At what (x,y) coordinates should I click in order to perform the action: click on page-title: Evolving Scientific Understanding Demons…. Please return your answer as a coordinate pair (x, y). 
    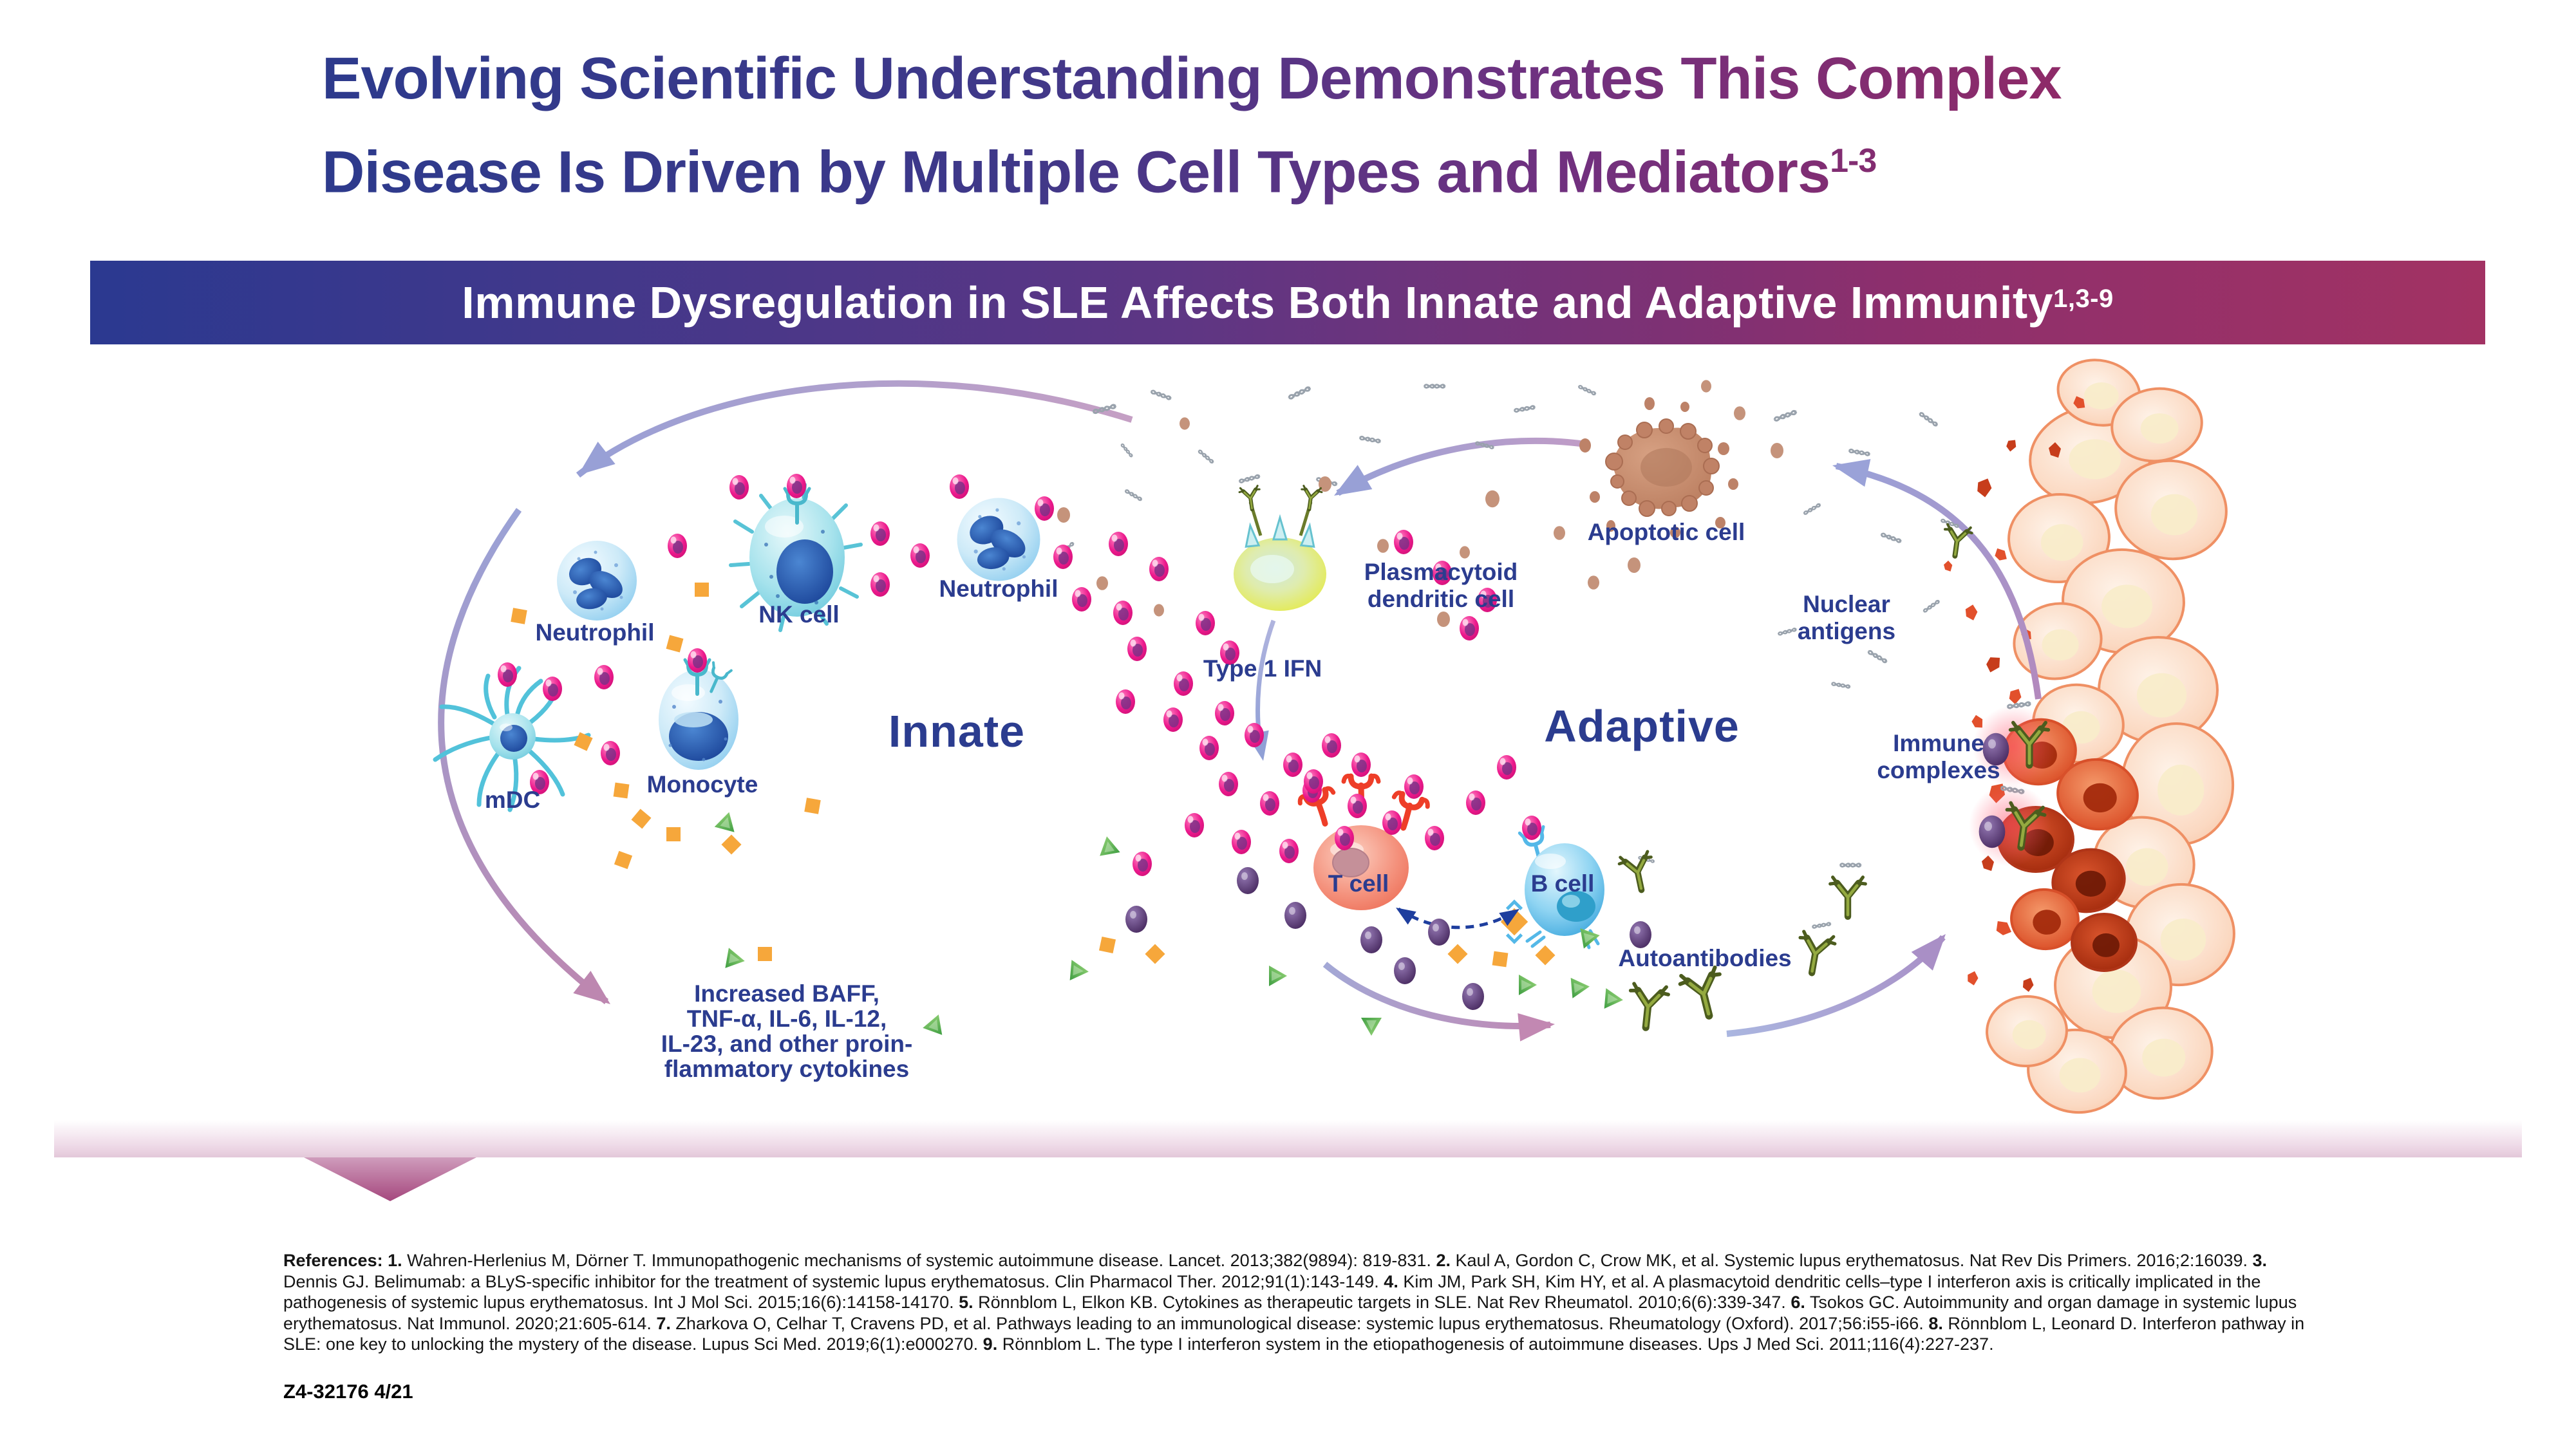
    Looking at the image, I should click on (1192, 125).